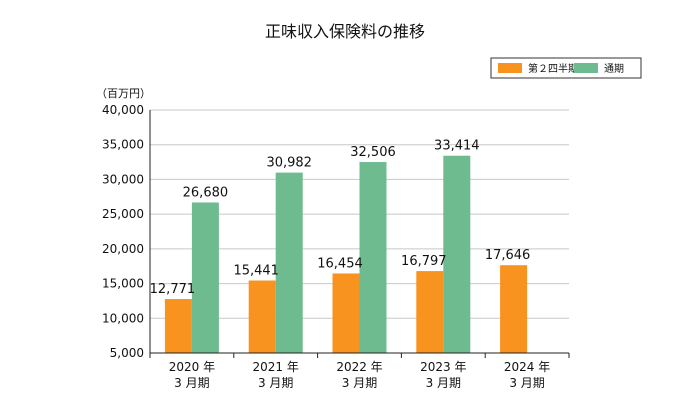 Image resolution: width=690 pixels, height=400 pixels. What do you see at coordinates (457, 146) in the screenshot?
I see `data-label-full-year: 33,414` at bounding box center [457, 146].